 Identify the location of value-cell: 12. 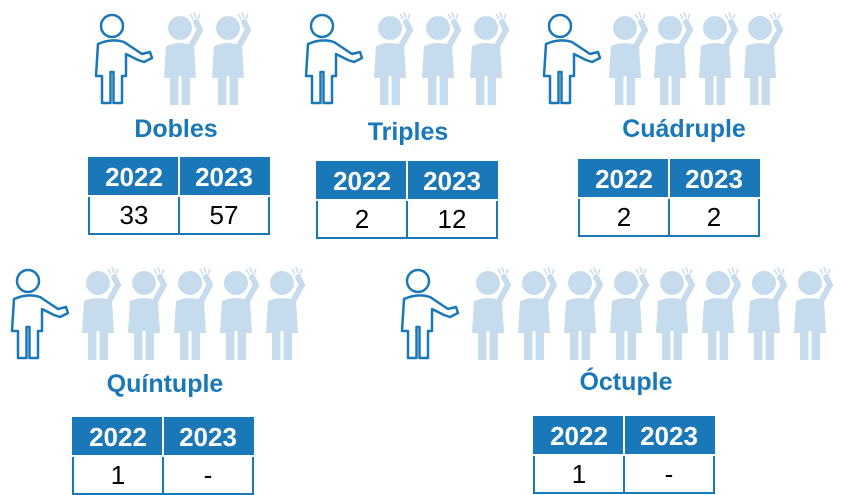
(452, 219).